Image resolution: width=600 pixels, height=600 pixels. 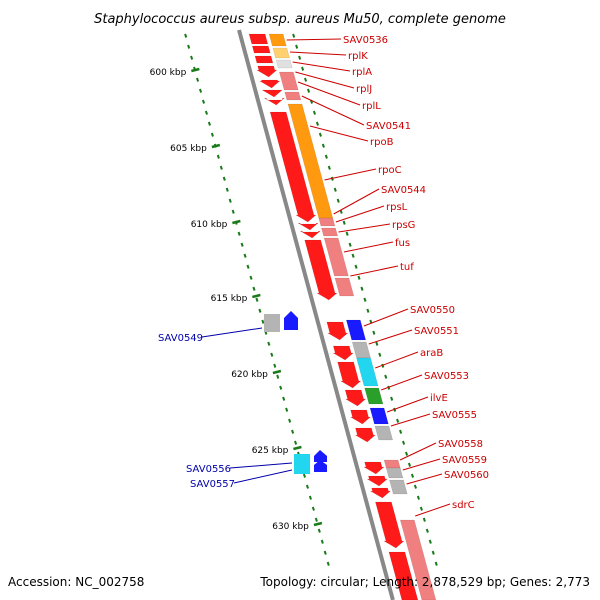 I want to click on gene-label-arab: araB, so click(x=431, y=353).